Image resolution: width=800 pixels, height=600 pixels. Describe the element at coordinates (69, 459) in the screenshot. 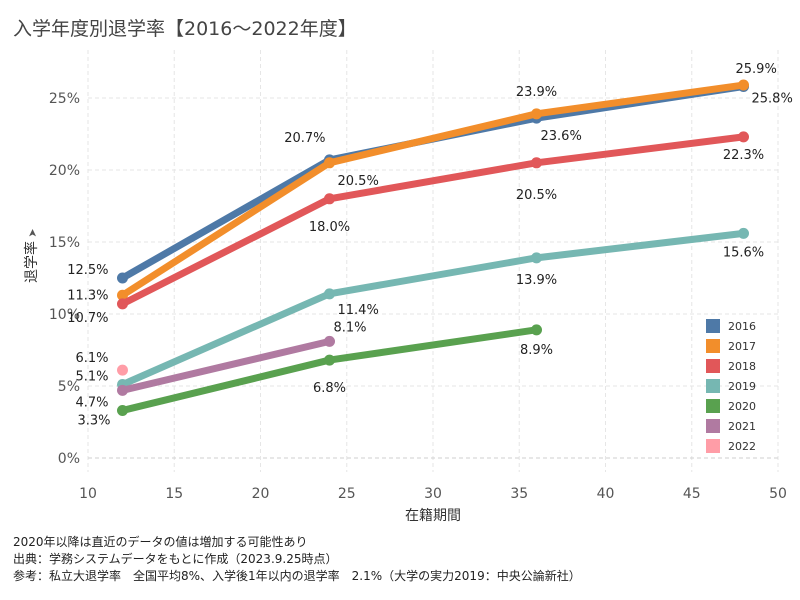

I see `y-tick-label: 0%` at that location.